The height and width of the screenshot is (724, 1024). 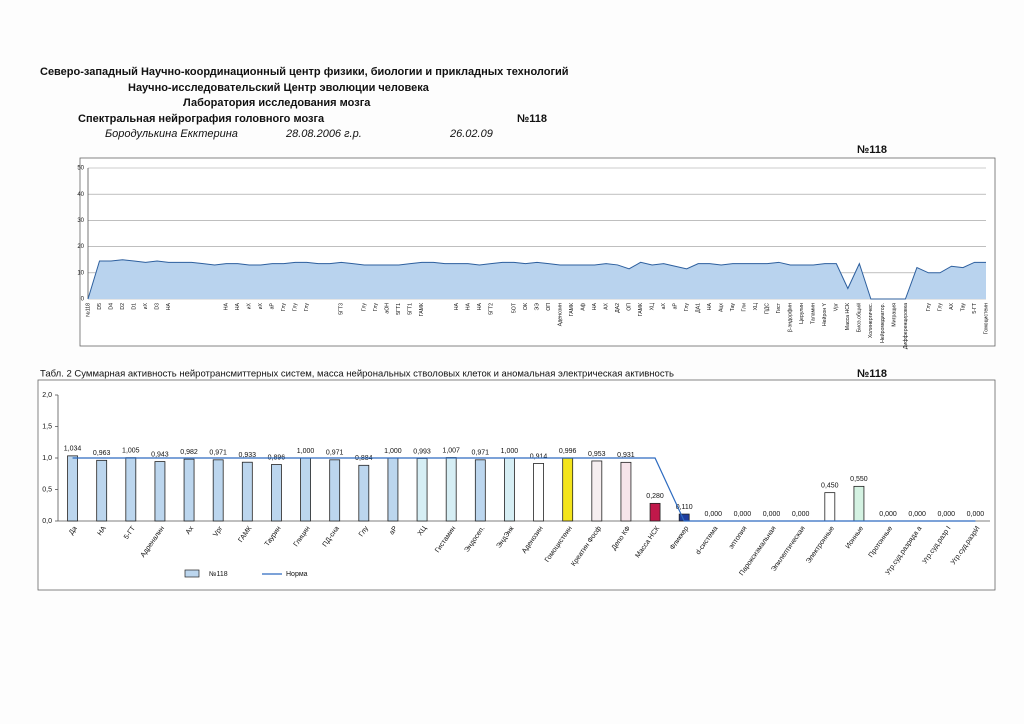 I want to click on value-label: 0,110, so click(x=684, y=507).